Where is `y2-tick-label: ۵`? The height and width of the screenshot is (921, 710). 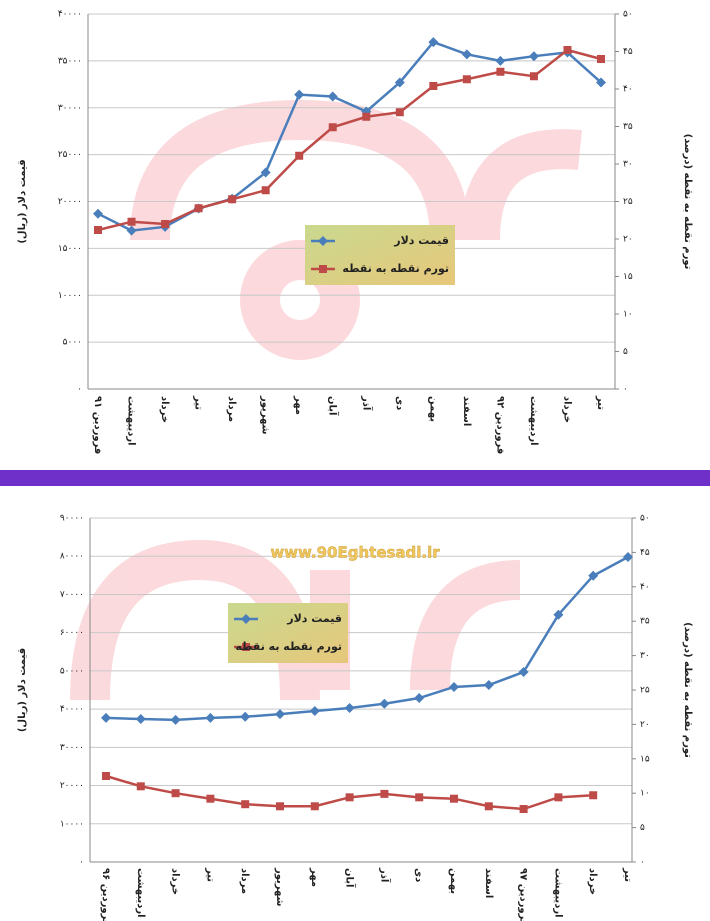
y2-tick-label: ۵ is located at coordinates (625, 352).